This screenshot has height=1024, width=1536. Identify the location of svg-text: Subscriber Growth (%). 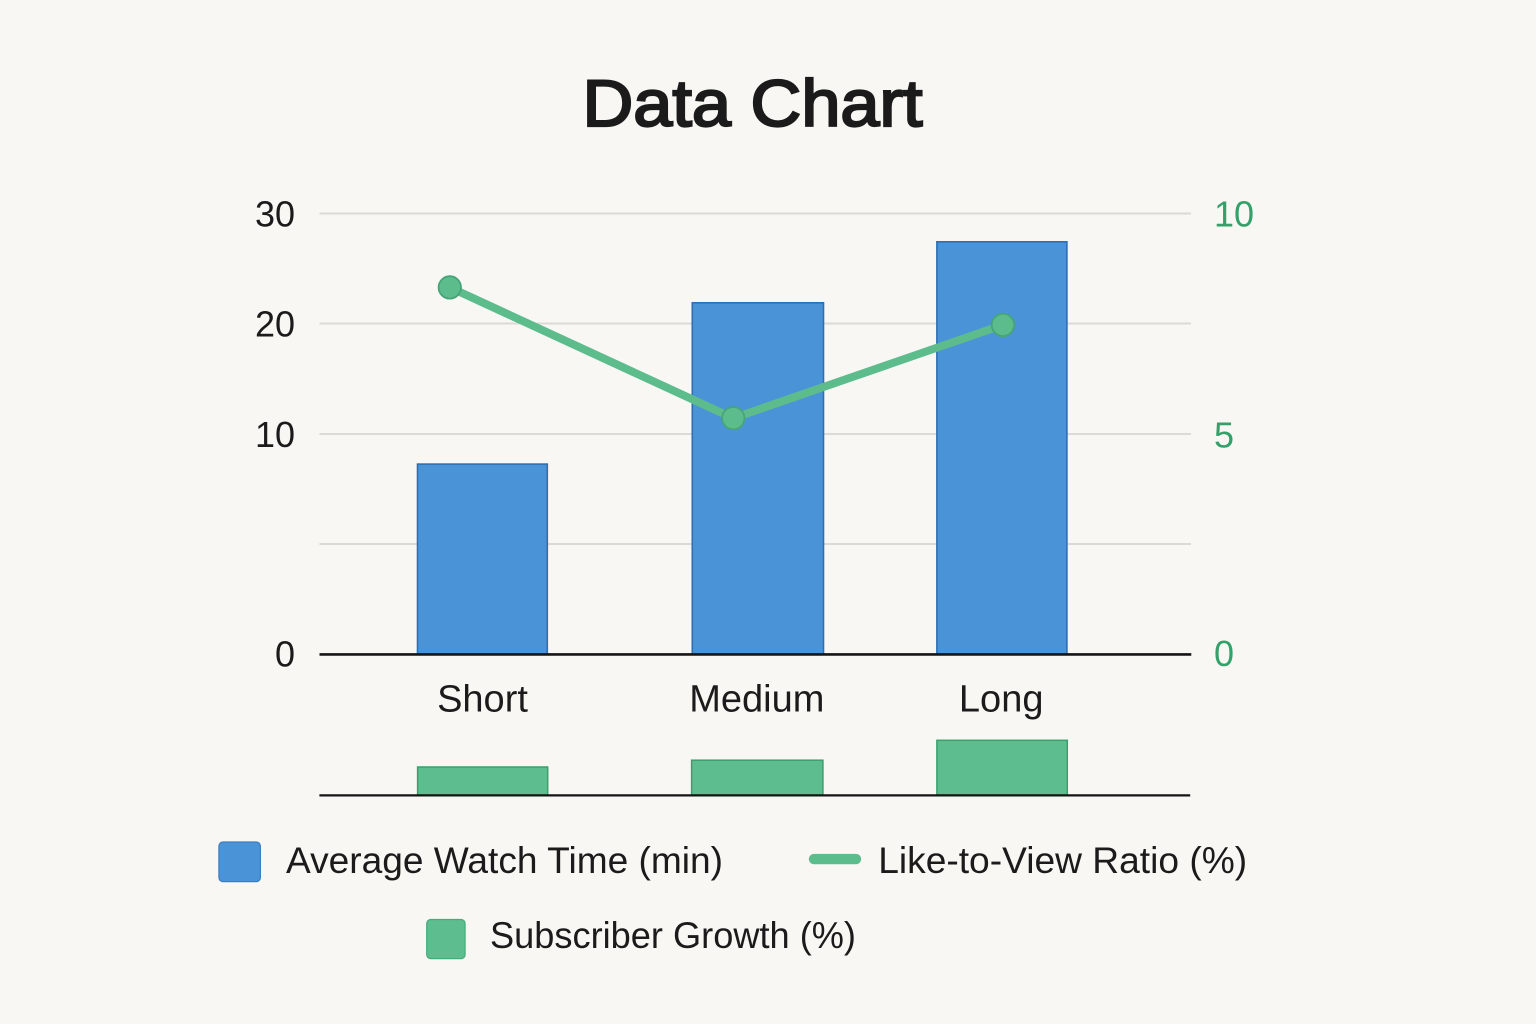
(673, 935).